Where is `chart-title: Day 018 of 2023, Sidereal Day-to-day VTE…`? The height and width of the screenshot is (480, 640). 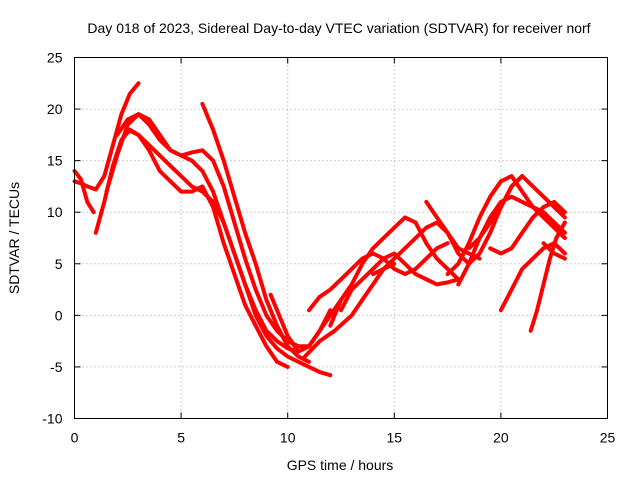
chart-title: Day 018 of 2023, Sidereal Day-to-day VTE… is located at coordinates (338, 28).